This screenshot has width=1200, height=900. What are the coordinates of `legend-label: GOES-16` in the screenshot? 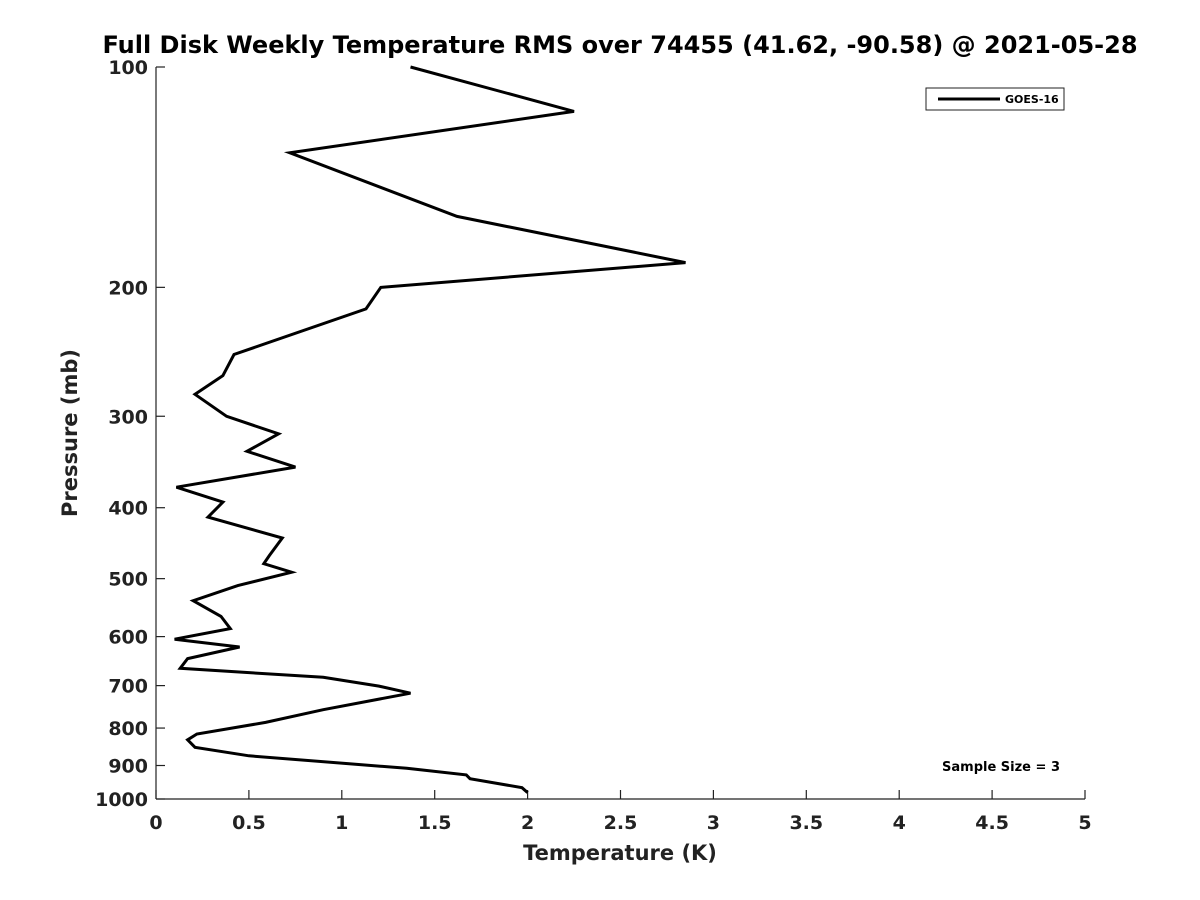 It's located at (1032, 99).